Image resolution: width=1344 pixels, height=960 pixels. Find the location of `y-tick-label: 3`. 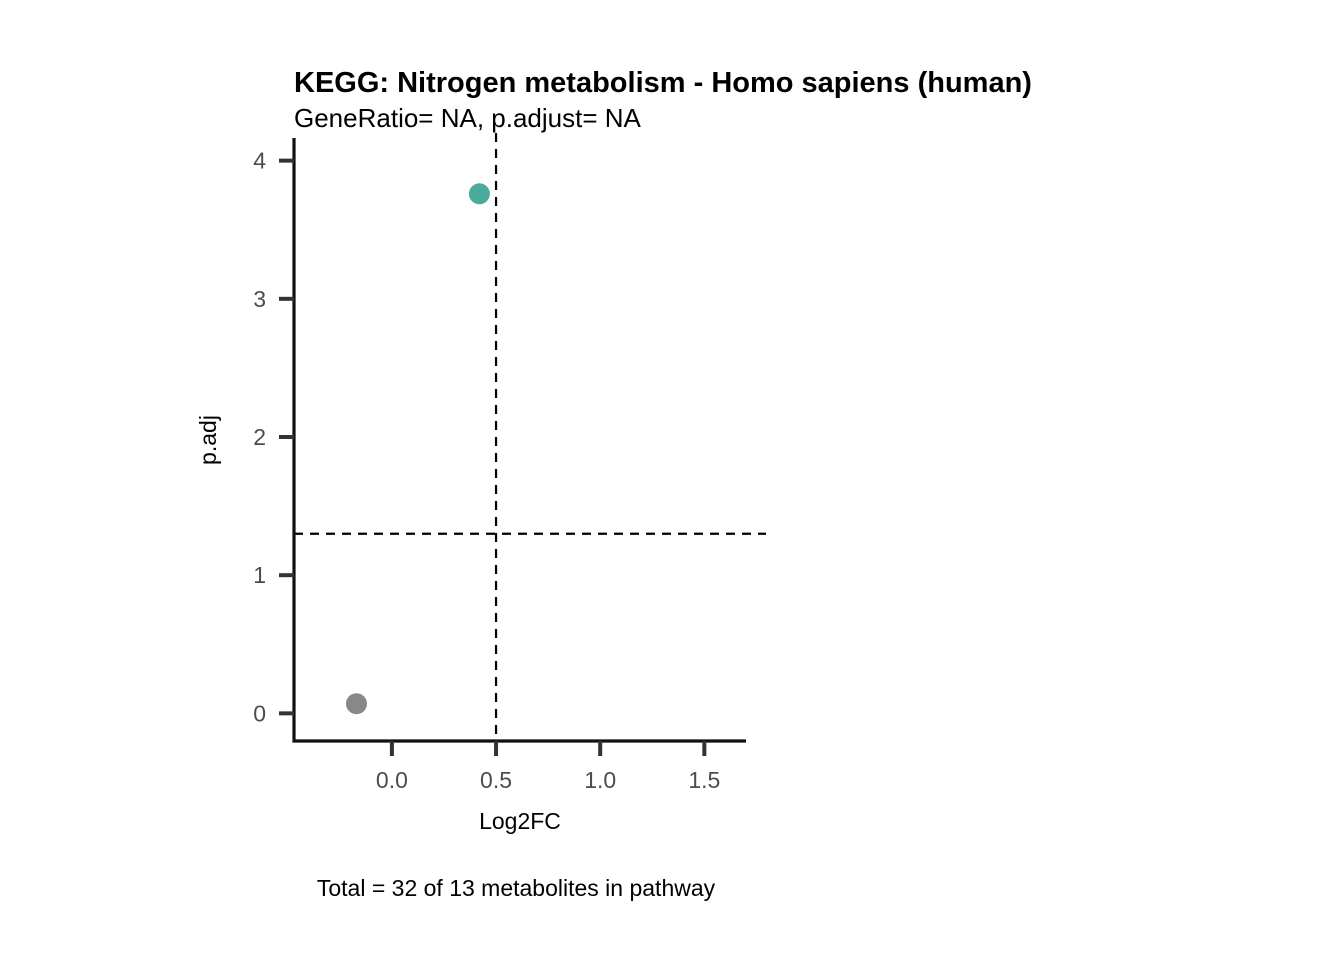

y-tick-label: 3 is located at coordinates (259, 299).